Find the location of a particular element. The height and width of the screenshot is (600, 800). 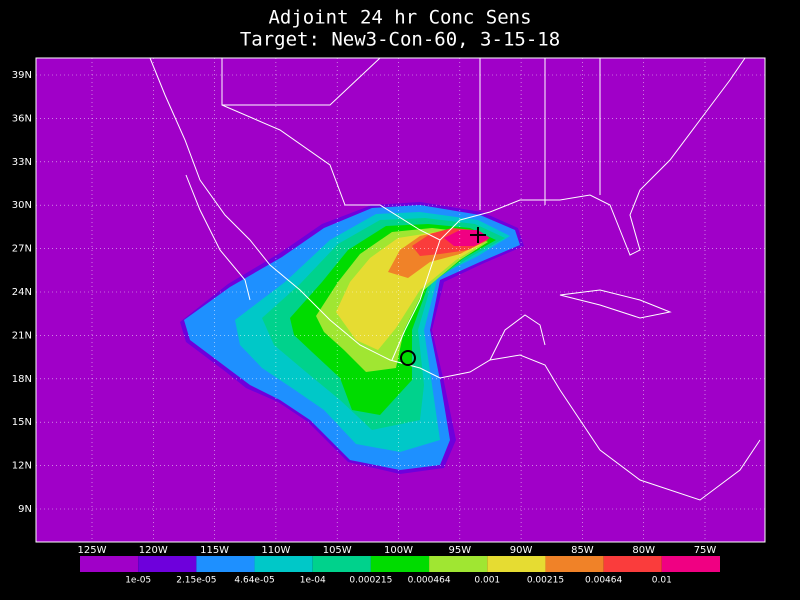

colorbar-label: 0.000464 is located at coordinates (429, 581).